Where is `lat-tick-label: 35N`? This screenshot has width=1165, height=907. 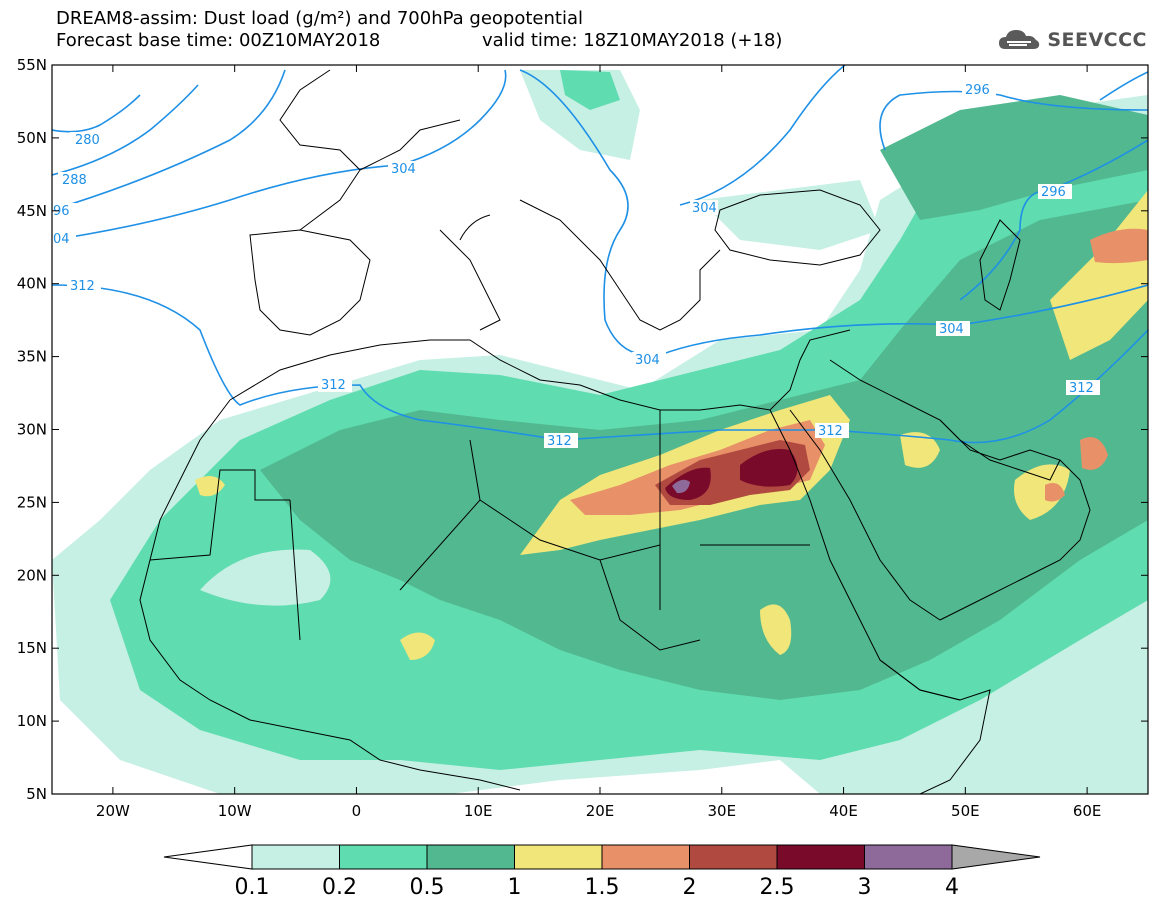 lat-tick-label: 35N is located at coordinates (32, 357).